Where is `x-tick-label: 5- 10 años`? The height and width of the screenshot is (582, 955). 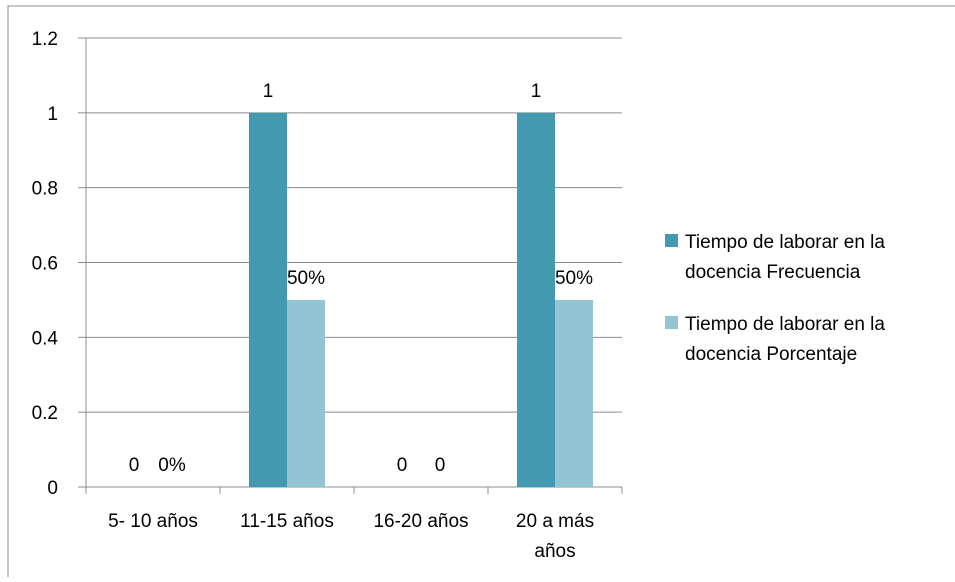 x-tick-label: 5- 10 años is located at coordinates (153, 521).